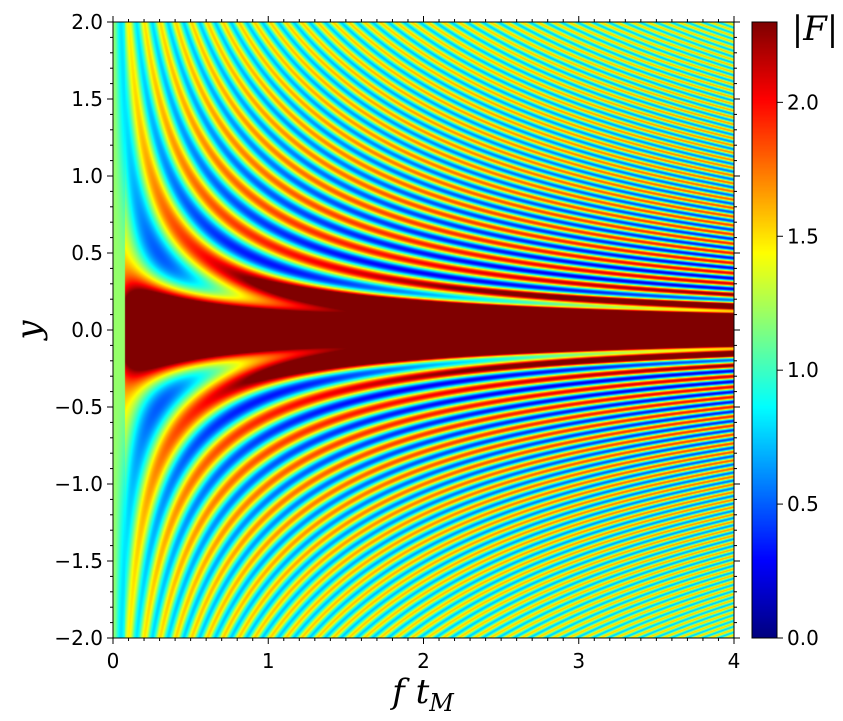 The height and width of the screenshot is (721, 843). I want to click on colorbar-tick-label: 0.5, so click(803, 504).